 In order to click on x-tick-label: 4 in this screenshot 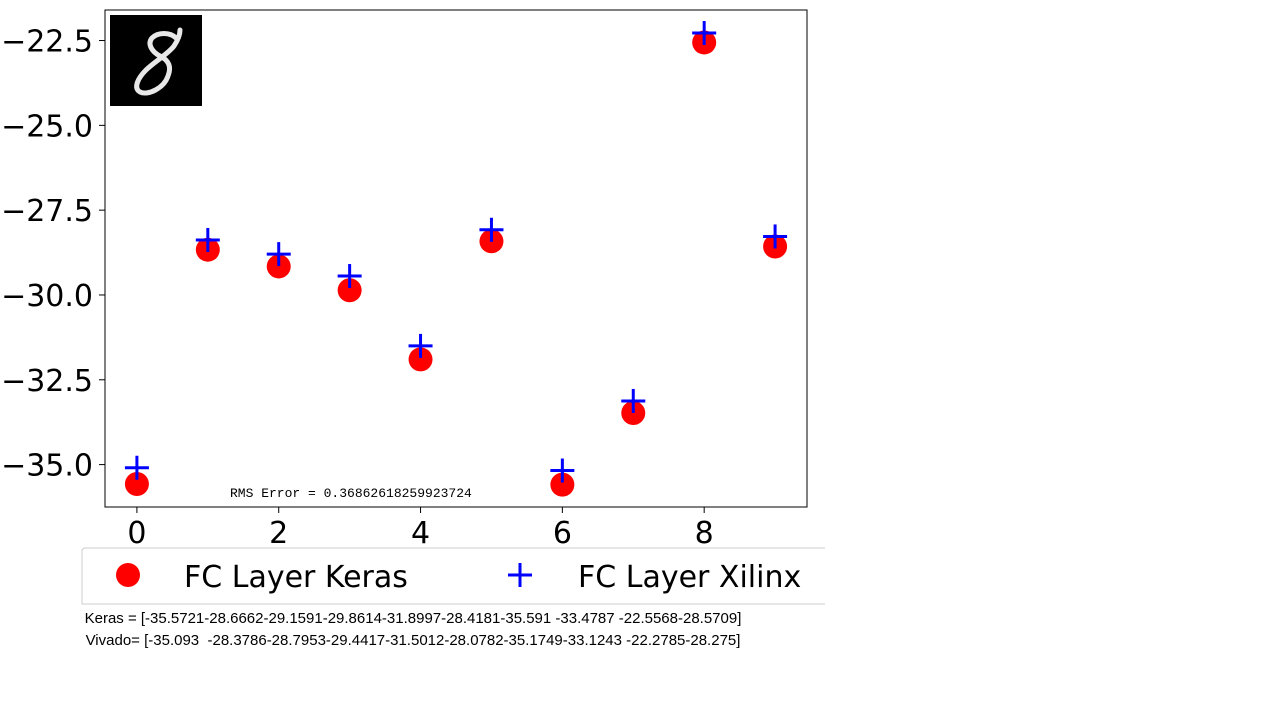, I will do `click(420, 533)`.